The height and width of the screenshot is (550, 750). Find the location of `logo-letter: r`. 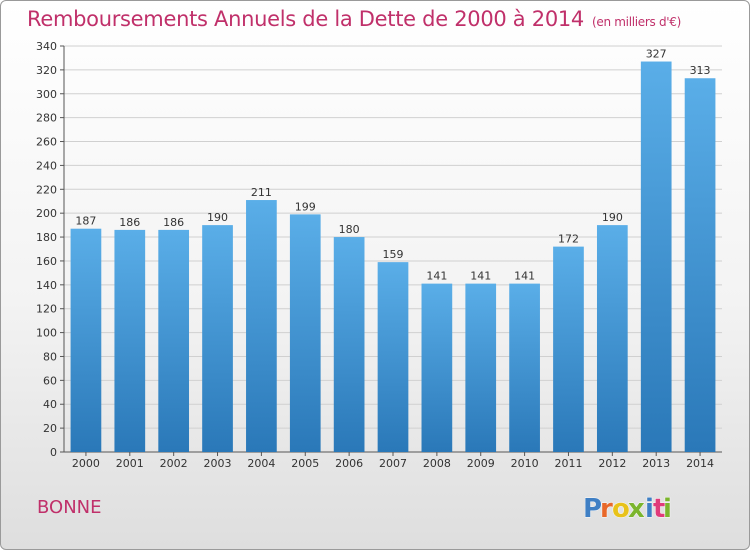

logo-letter: r is located at coordinates (606, 509).